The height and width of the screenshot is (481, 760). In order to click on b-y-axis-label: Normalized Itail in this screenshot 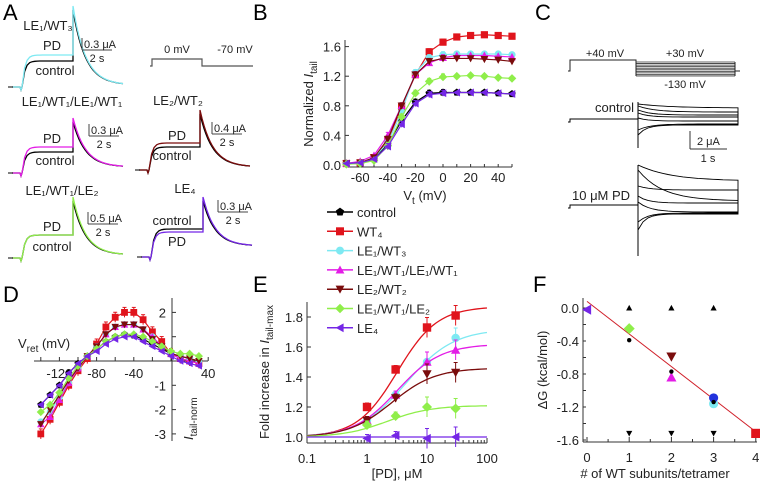, I will do `click(310, 104)`.